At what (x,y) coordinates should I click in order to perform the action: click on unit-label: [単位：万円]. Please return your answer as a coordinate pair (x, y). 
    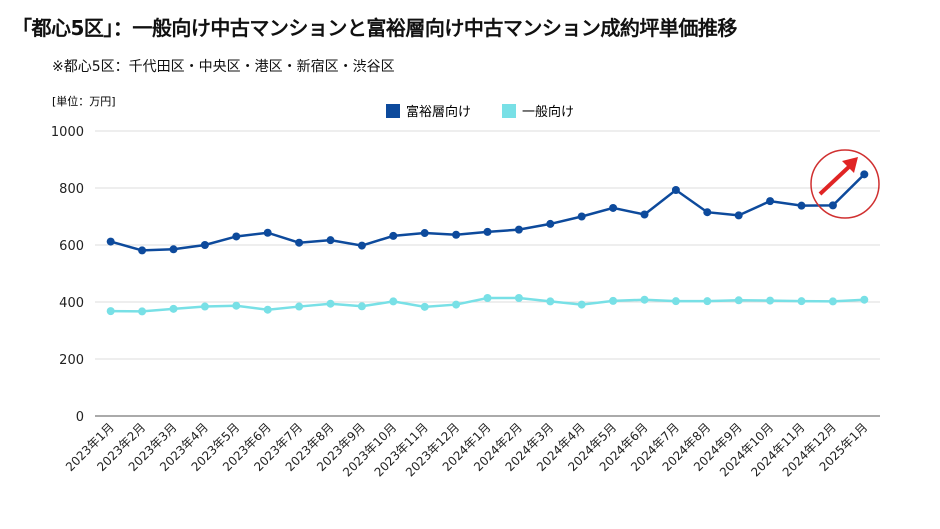
    Looking at the image, I should click on (84, 101).